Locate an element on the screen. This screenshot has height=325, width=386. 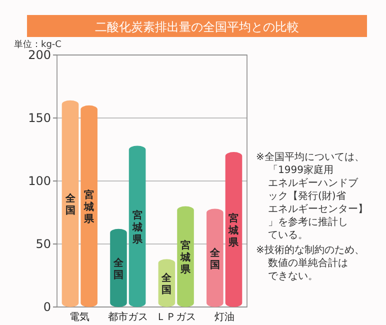
x-tick-label: 都市ガス is located at coordinates (128, 317).